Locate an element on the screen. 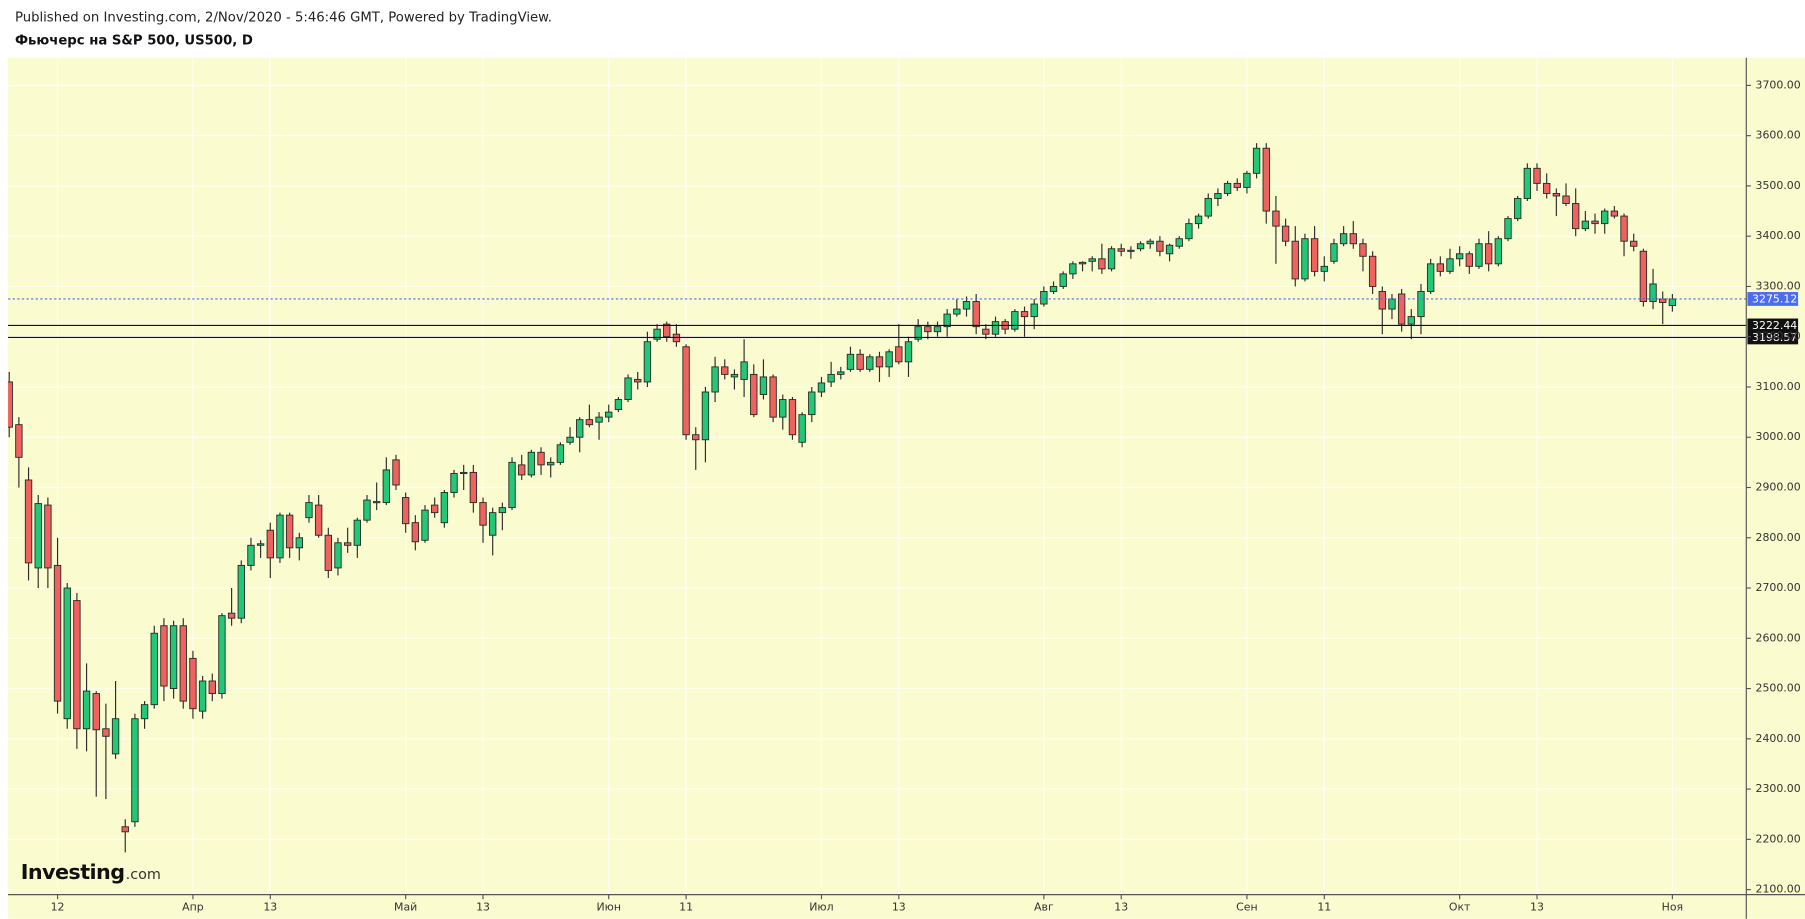 Image resolution: width=1805 pixels, height=919 pixels. x-tick-label: Май is located at coordinates (405, 906).